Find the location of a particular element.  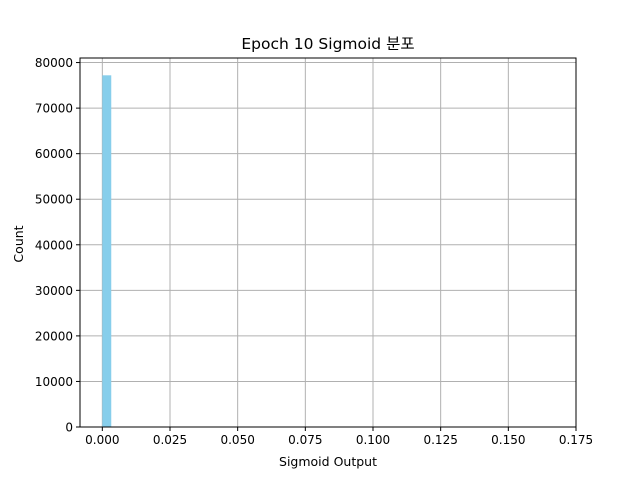

y-tick-label: 0 is located at coordinates (69, 428).